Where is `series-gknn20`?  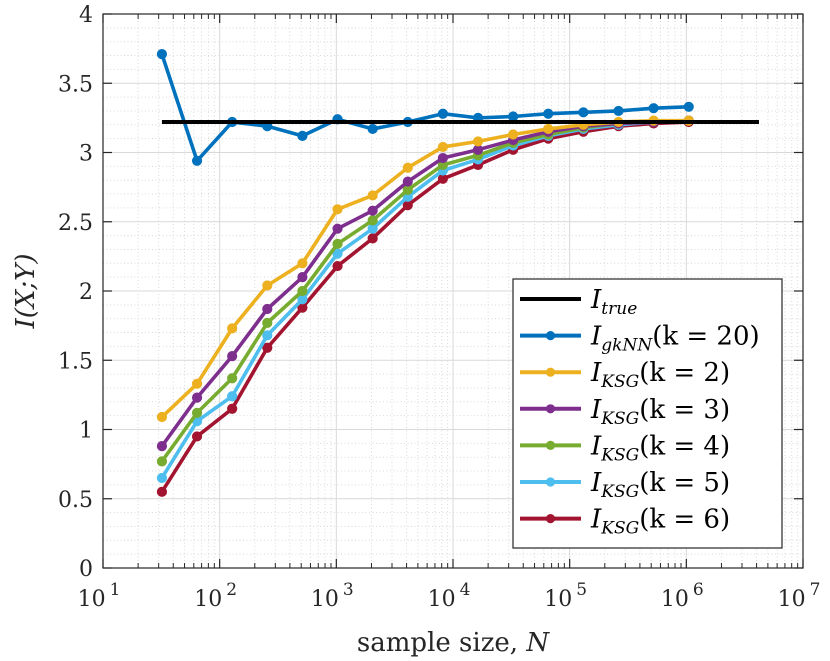
series-gknn20 is located at coordinates (425, 107).